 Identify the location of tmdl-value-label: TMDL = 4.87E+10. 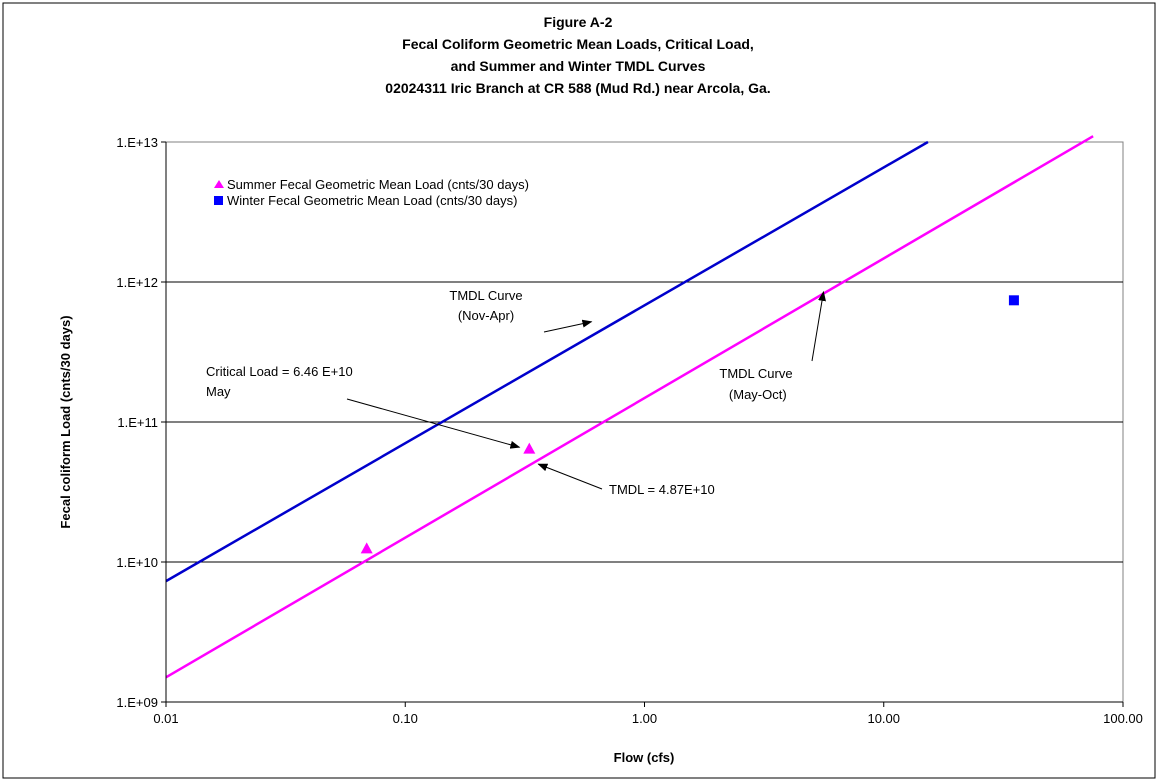
(626, 480).